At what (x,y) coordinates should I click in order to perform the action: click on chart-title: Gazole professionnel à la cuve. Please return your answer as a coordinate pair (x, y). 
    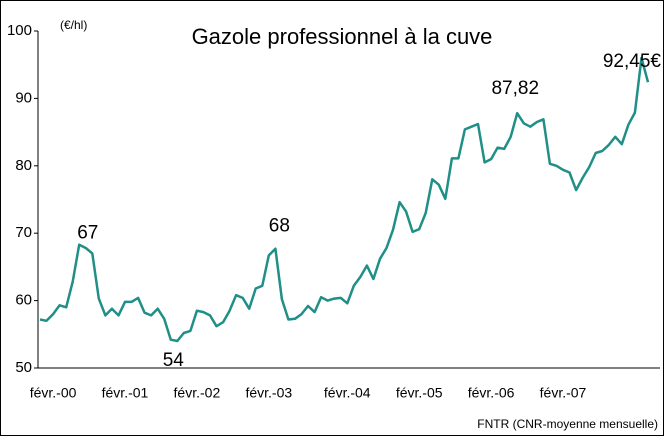
    Looking at the image, I should click on (342, 36).